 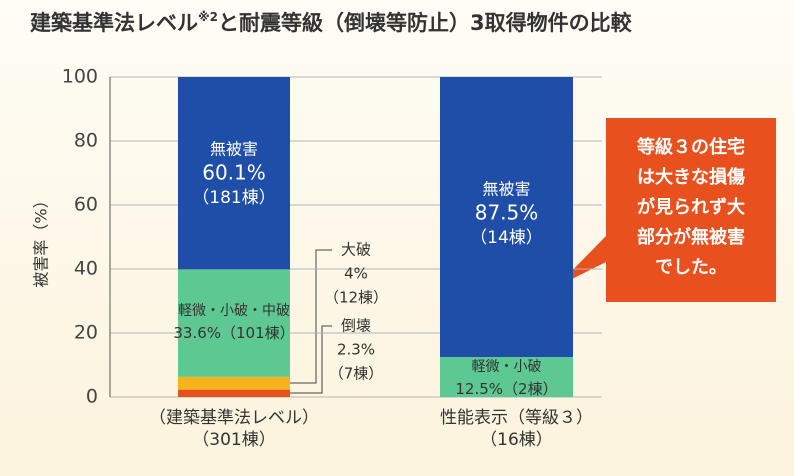 I want to click on data-label-count: （101棟）, so click(x=258, y=333).